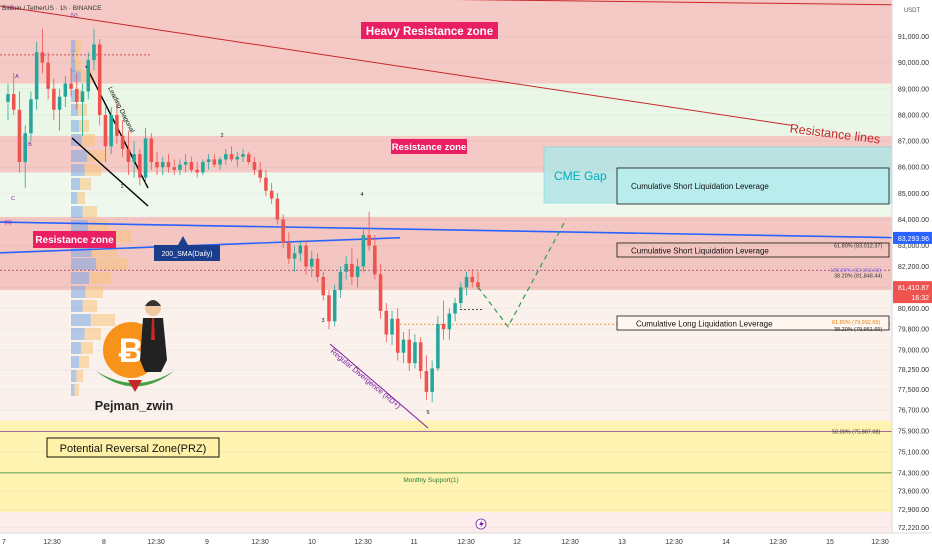  What do you see at coordinates (913, 142) in the screenshot?
I see `y-tick-label: 87,000.00` at bounding box center [913, 142].